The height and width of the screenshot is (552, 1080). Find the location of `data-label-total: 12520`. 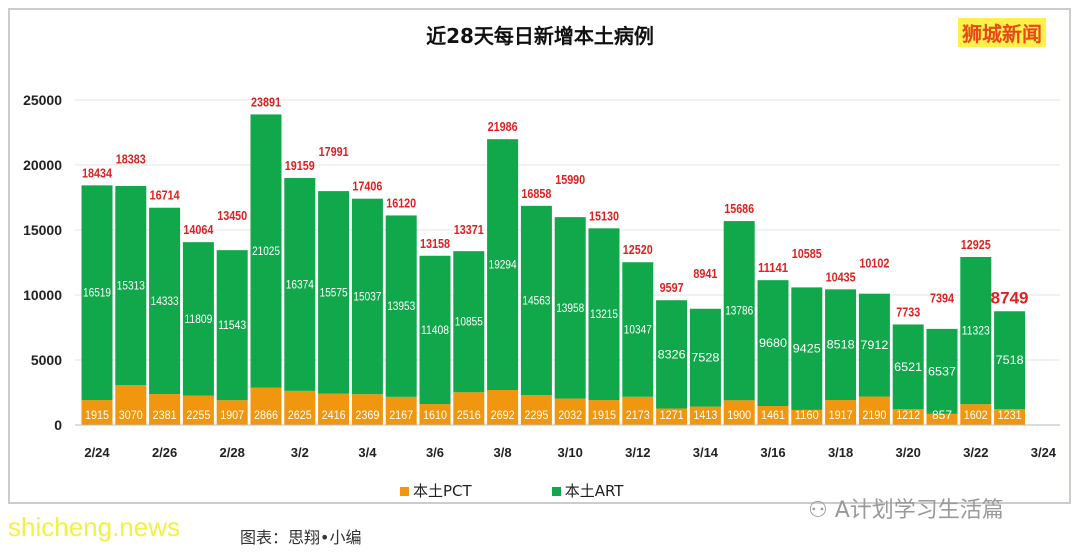

data-label-total: 12520 is located at coordinates (638, 249).